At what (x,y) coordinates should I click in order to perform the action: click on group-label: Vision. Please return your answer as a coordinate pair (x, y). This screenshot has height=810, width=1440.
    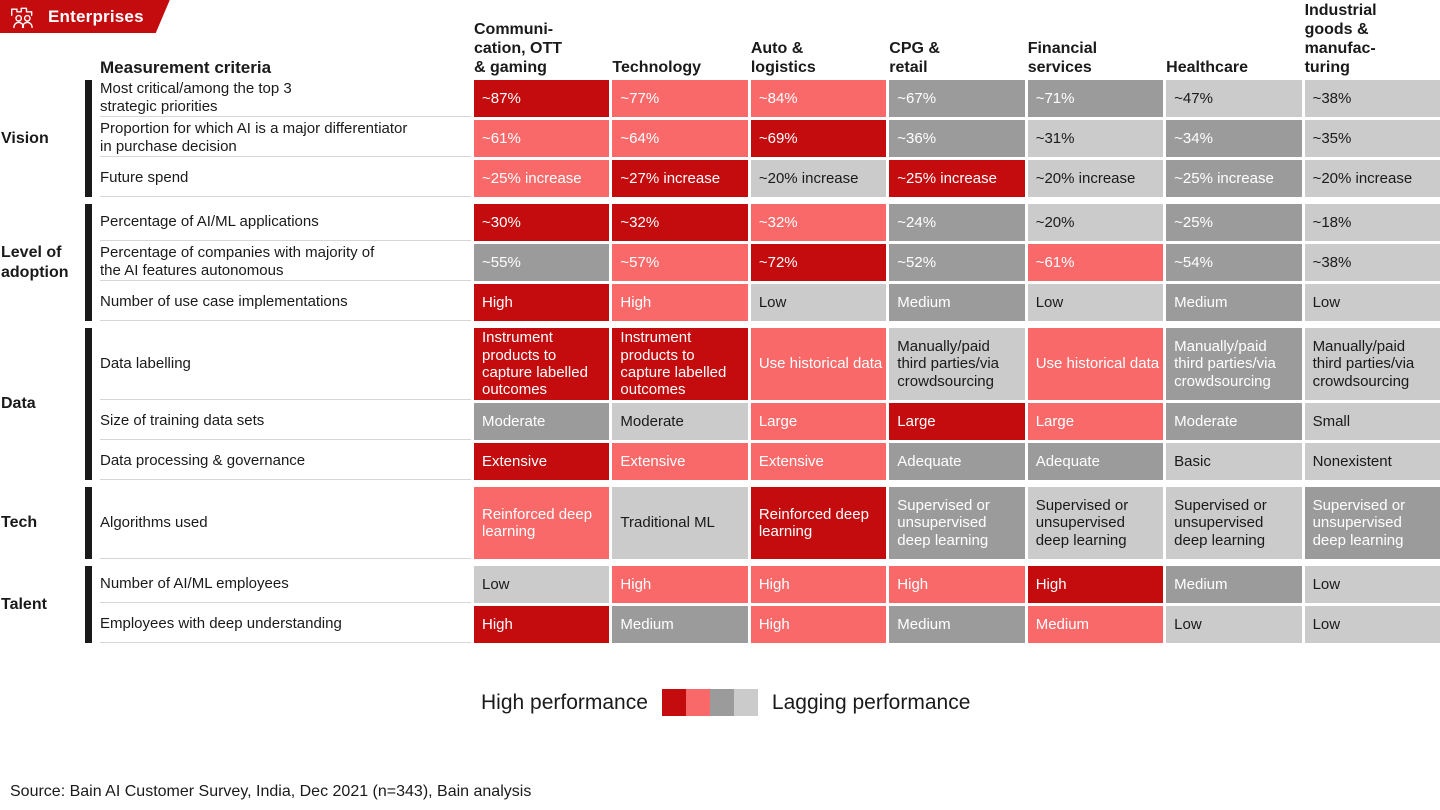
    Looking at the image, I should click on (25, 138).